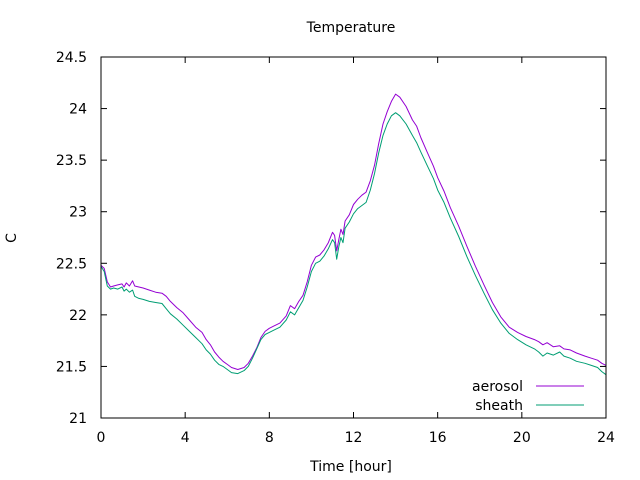 The width and height of the screenshot is (640, 480). Describe the element at coordinates (71, 161) in the screenshot. I see `y-tick-label: 23.5` at that location.